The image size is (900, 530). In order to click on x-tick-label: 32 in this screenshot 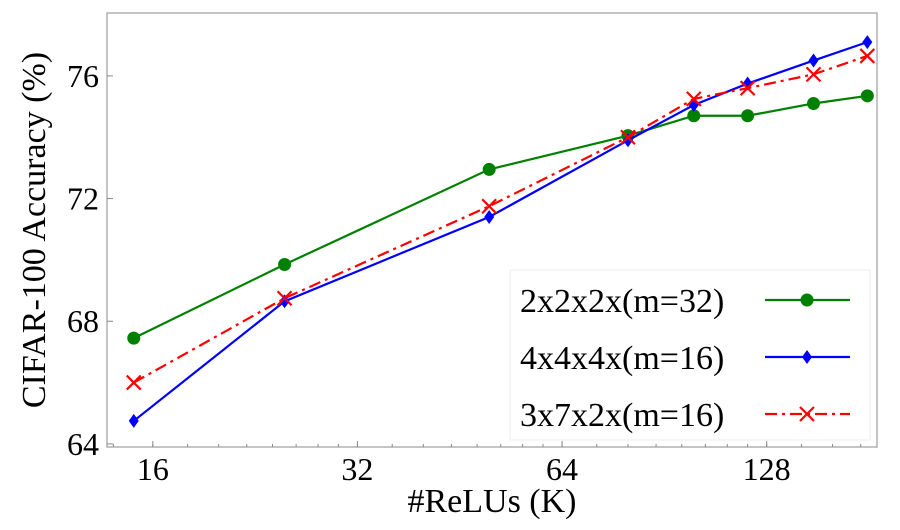, I will do `click(357, 469)`.